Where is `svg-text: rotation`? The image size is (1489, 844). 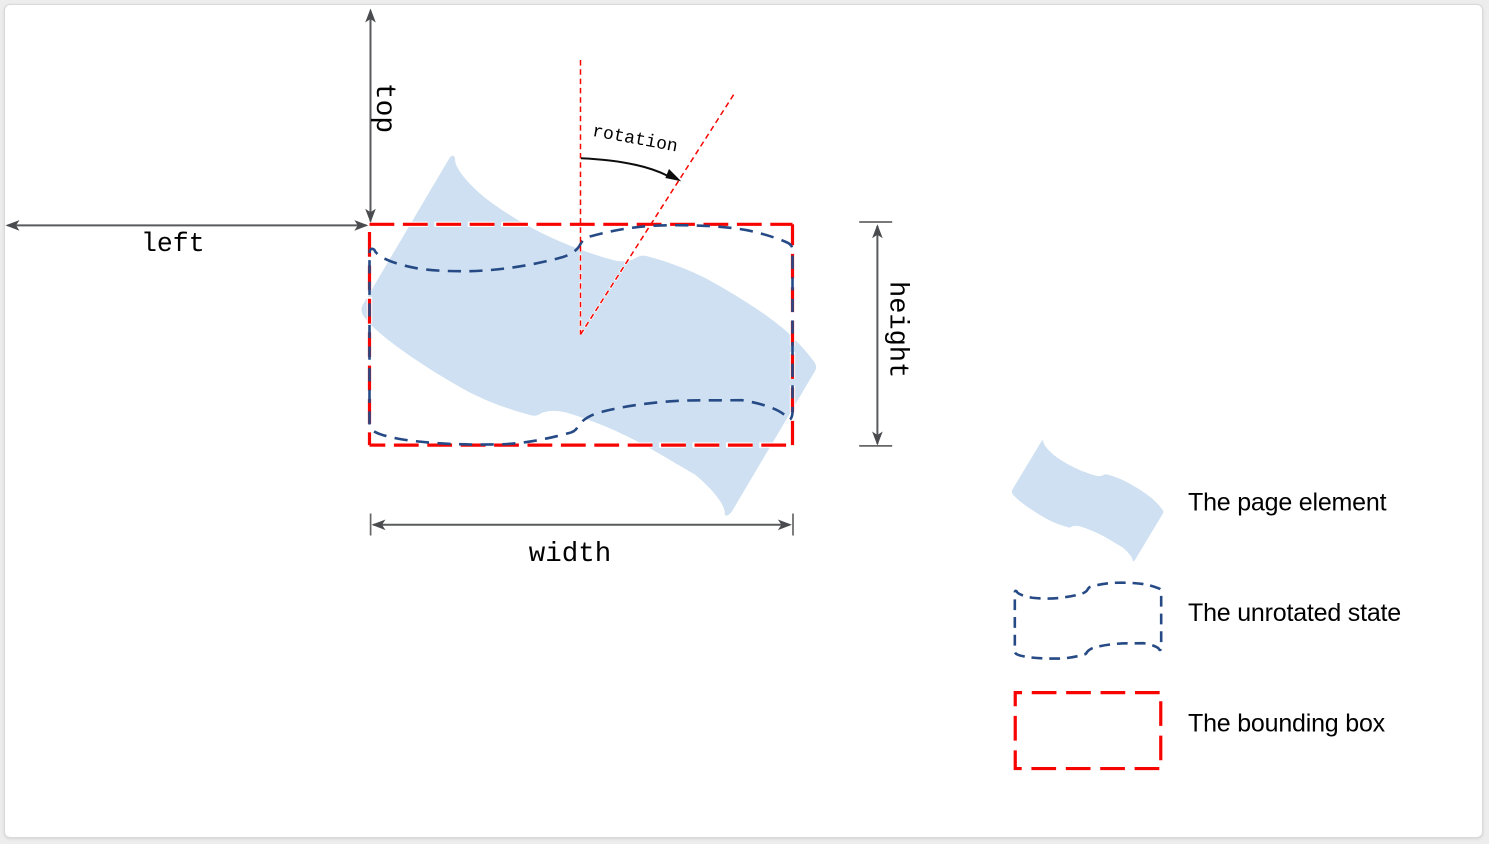
svg-text: rotation is located at coordinates (635, 139).